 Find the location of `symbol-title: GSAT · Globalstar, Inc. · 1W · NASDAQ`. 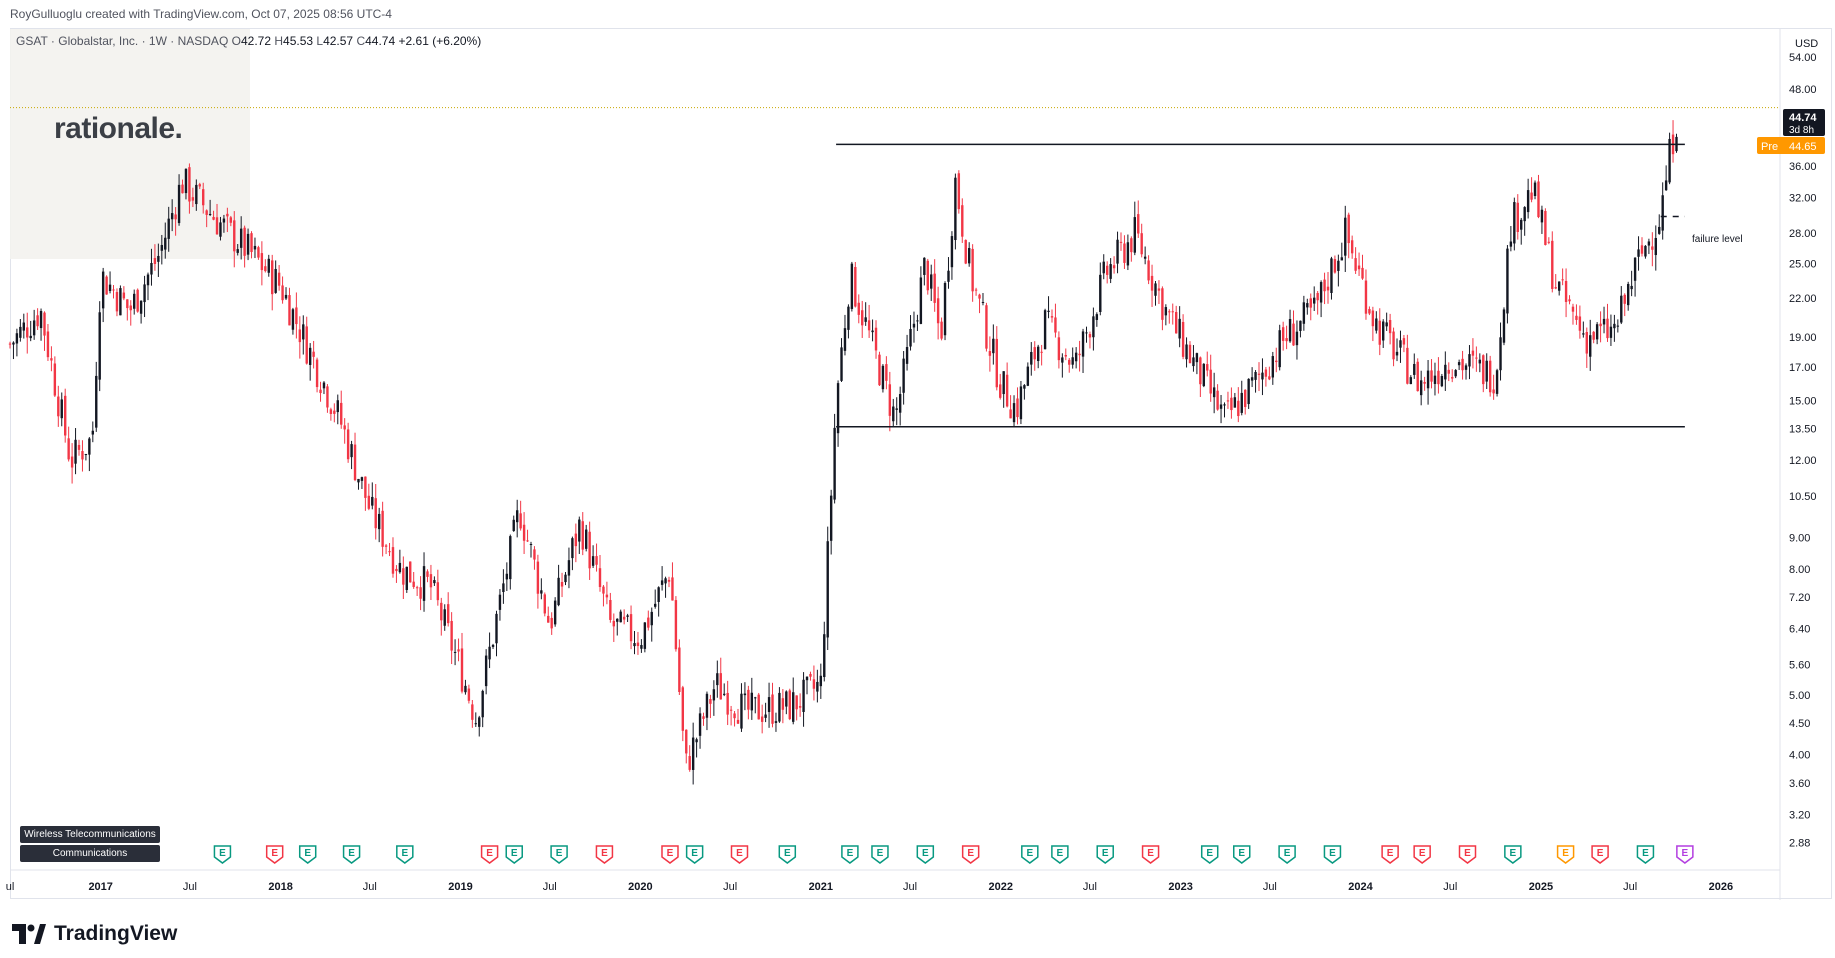

symbol-title: GSAT · Globalstar, Inc. · 1W · NASDAQ is located at coordinates (122, 41).